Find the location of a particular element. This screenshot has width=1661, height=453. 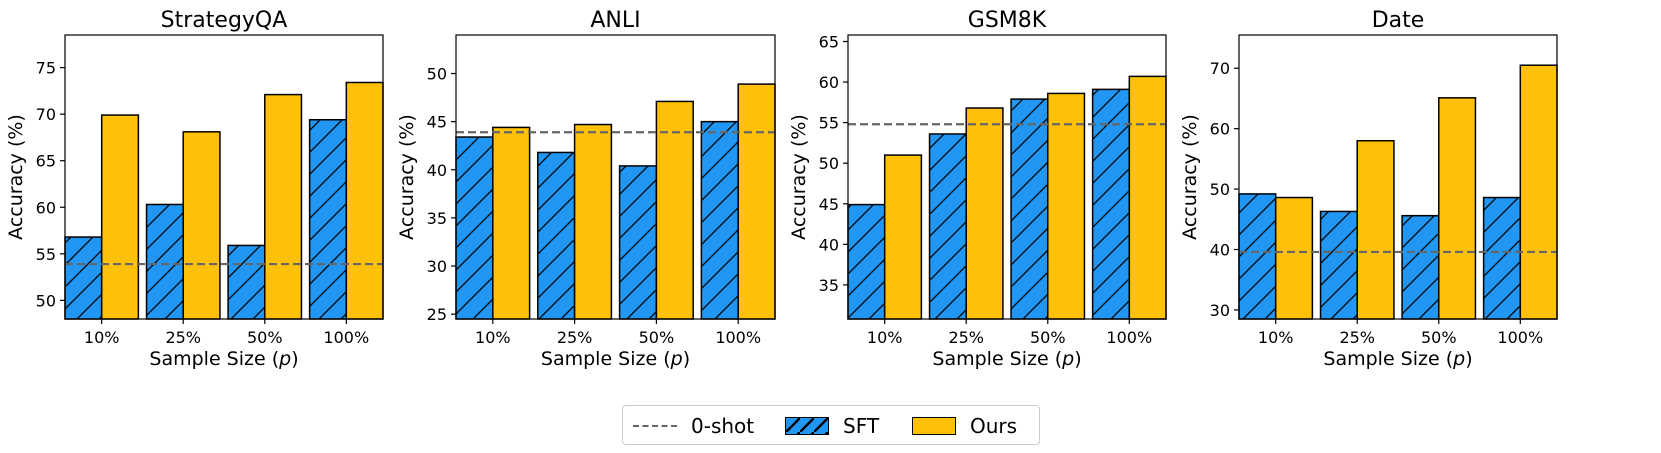

chart-title: GSM8K is located at coordinates (1007, 20).